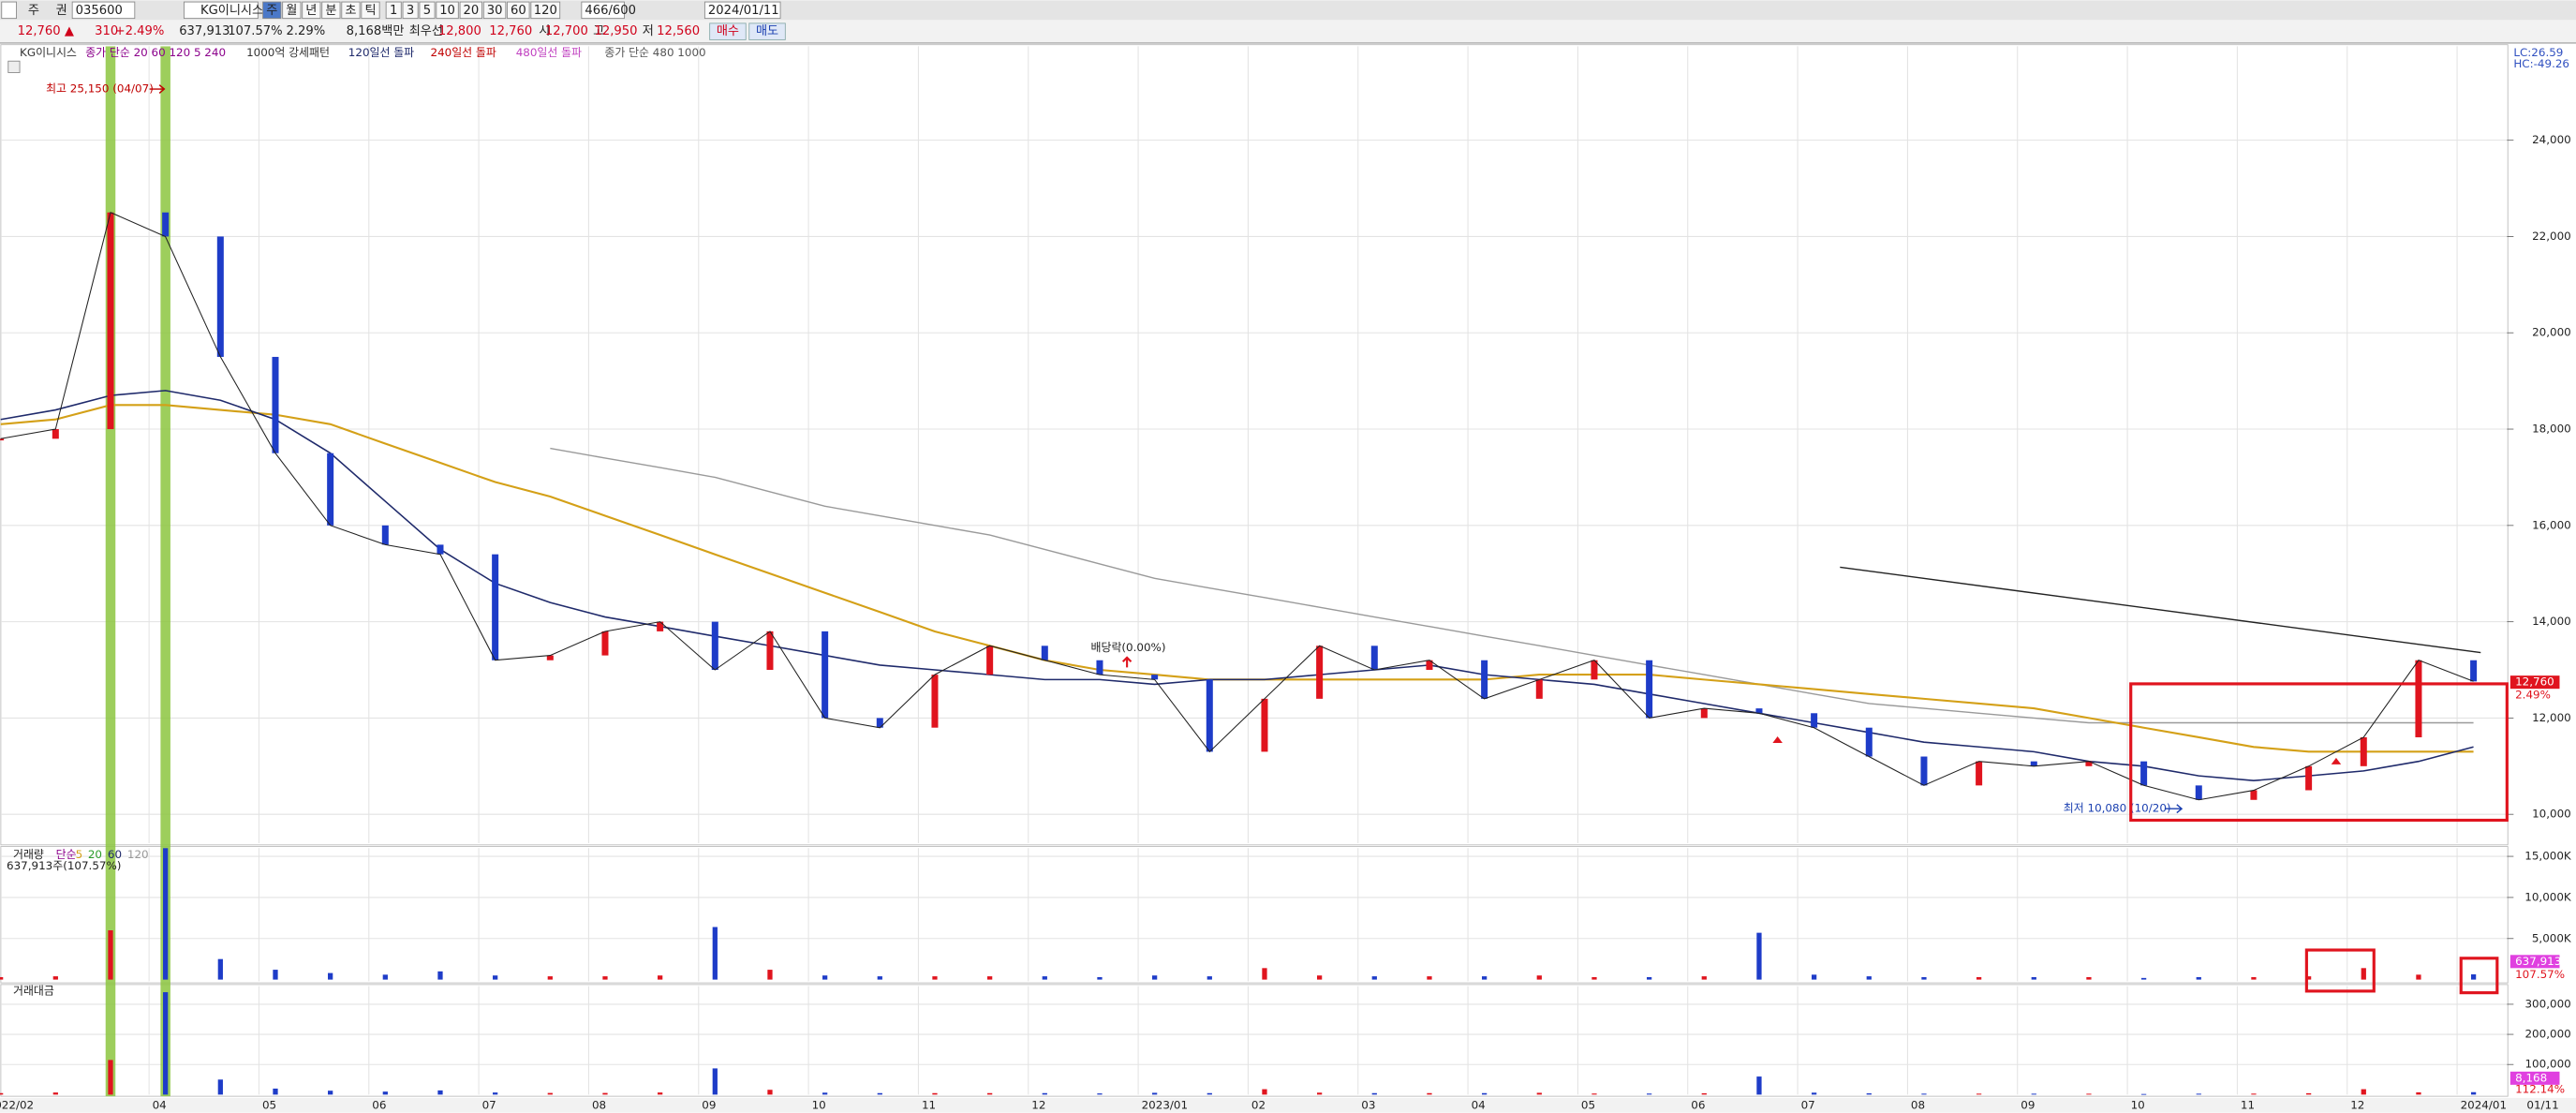 The width and height of the screenshot is (2576, 1113). I want to click on legend-item: 20, so click(95, 854).